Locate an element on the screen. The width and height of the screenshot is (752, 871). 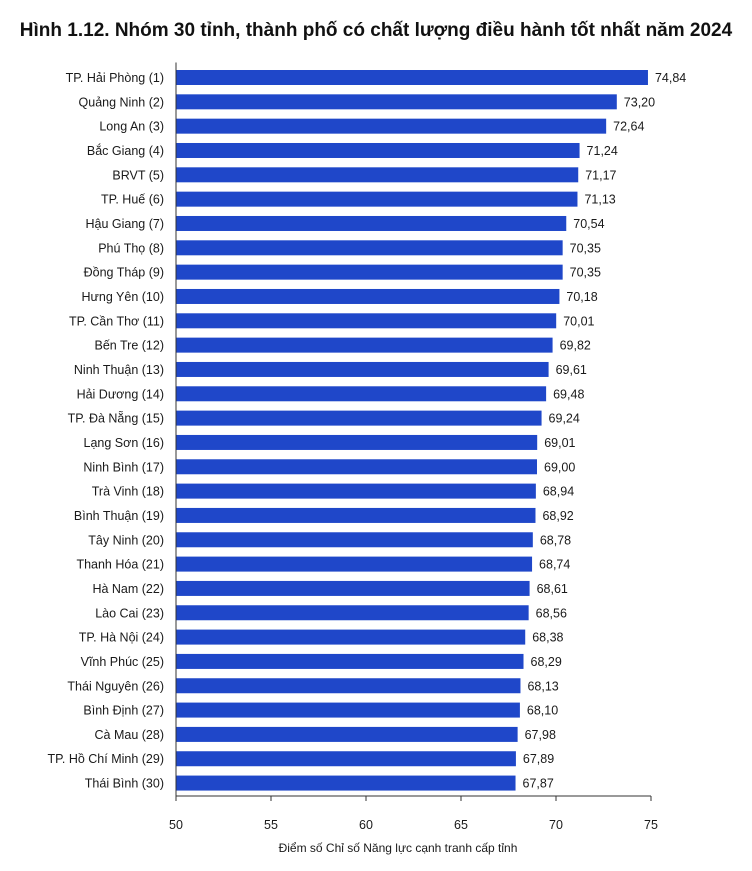
category-label: Hưng Yên (10) is located at coordinates (123, 297).